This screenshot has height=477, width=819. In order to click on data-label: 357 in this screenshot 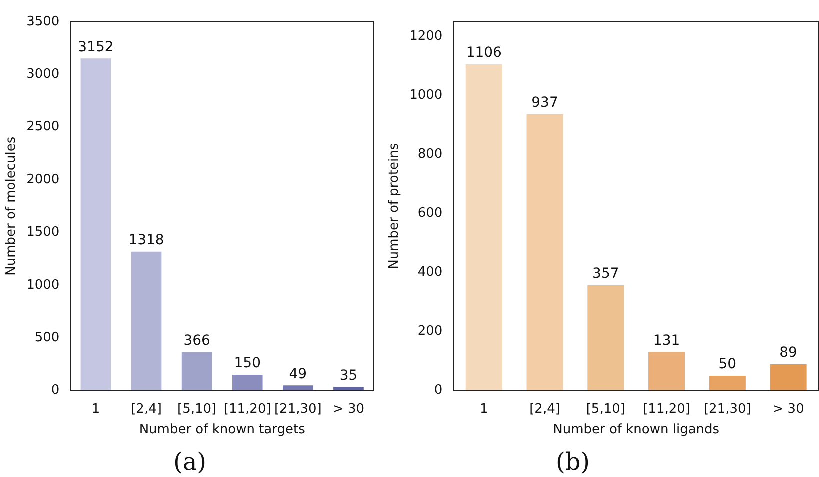, I will do `click(606, 274)`.